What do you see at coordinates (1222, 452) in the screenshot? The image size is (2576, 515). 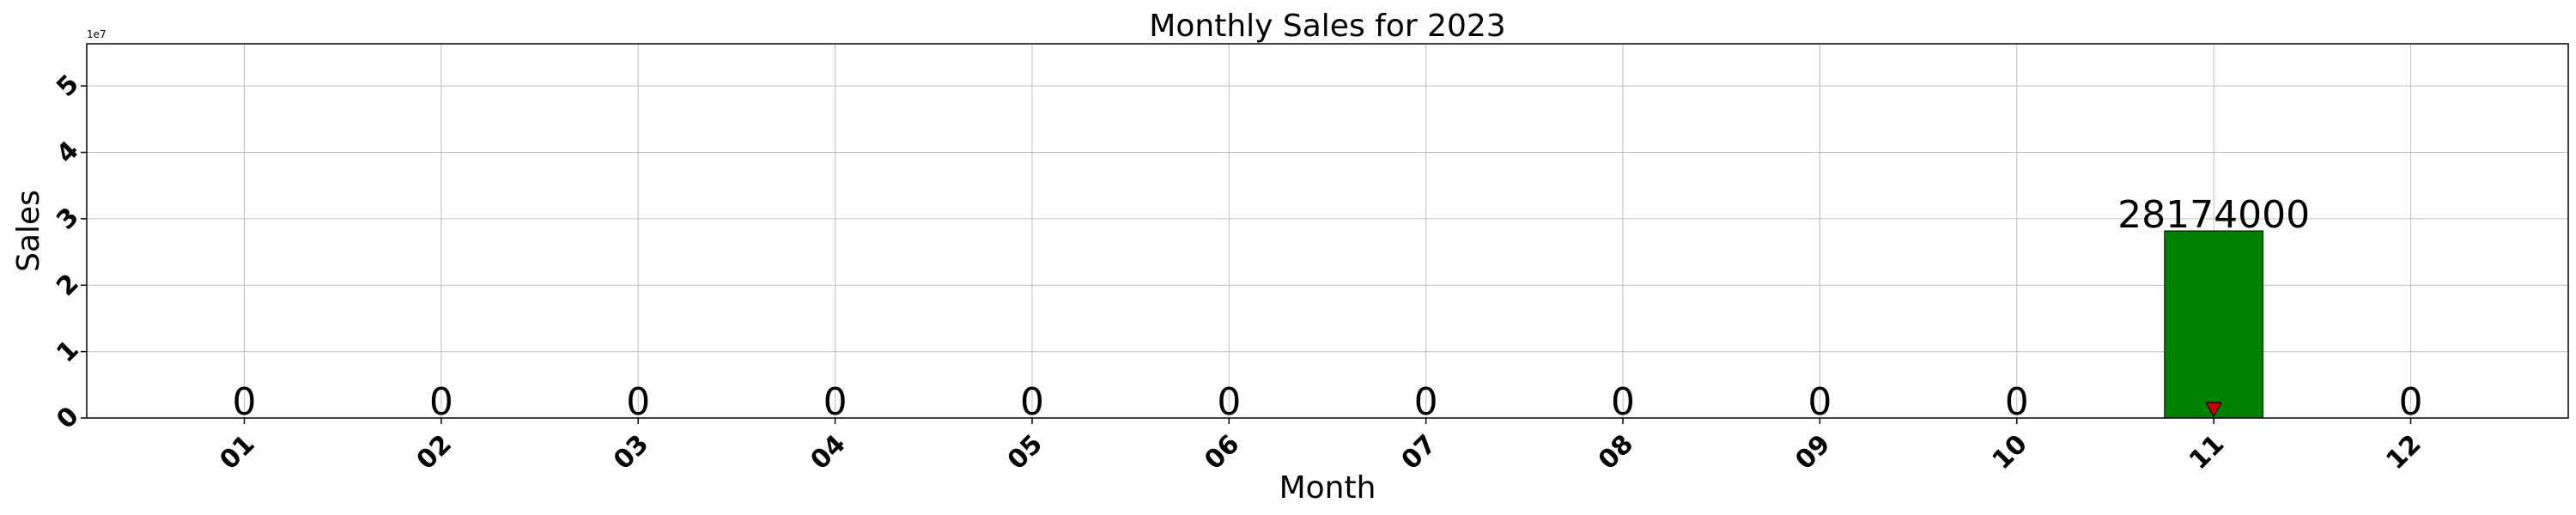 I see `x-tick-label: 06` at bounding box center [1222, 452].